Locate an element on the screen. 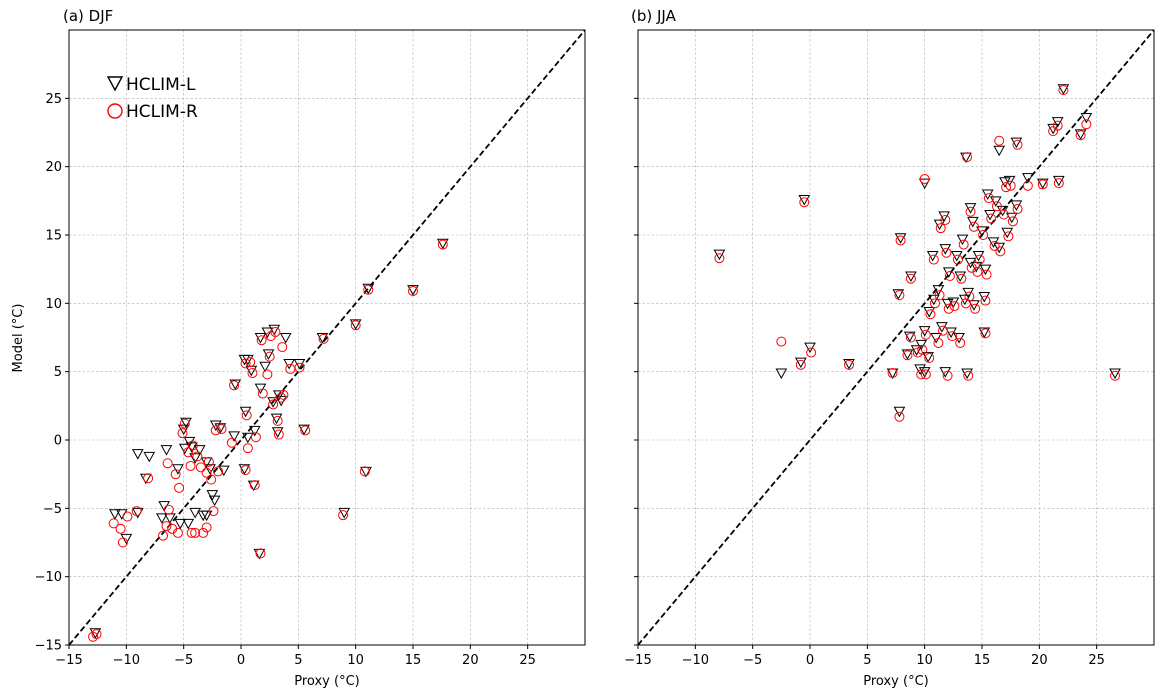  y-tick-label: 0 is located at coordinates (58, 441).